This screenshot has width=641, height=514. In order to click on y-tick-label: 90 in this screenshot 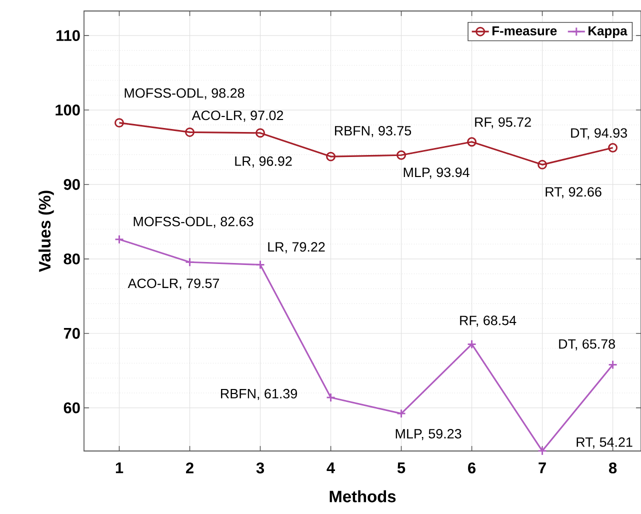, I will do `click(72, 184)`.